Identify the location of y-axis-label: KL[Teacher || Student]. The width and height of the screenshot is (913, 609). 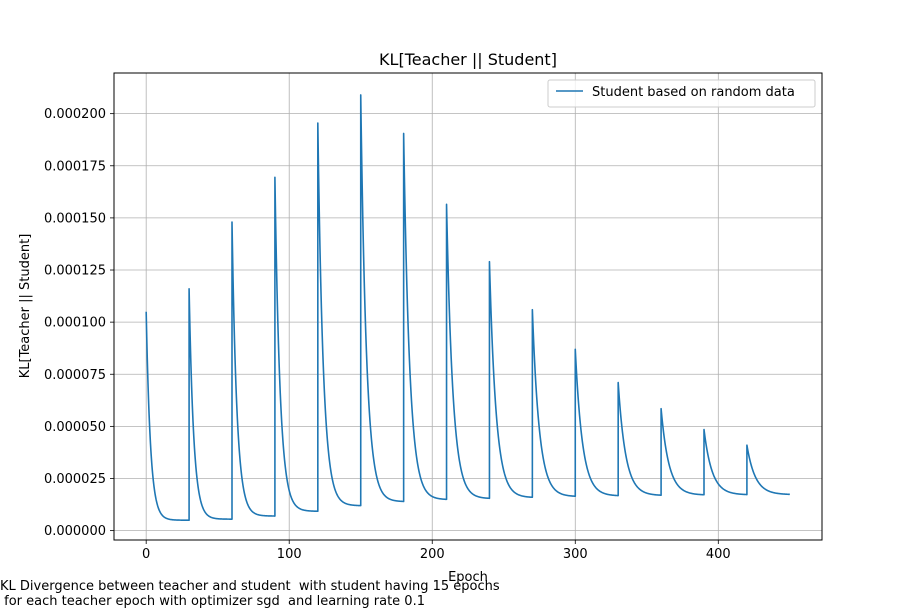
(25, 306).